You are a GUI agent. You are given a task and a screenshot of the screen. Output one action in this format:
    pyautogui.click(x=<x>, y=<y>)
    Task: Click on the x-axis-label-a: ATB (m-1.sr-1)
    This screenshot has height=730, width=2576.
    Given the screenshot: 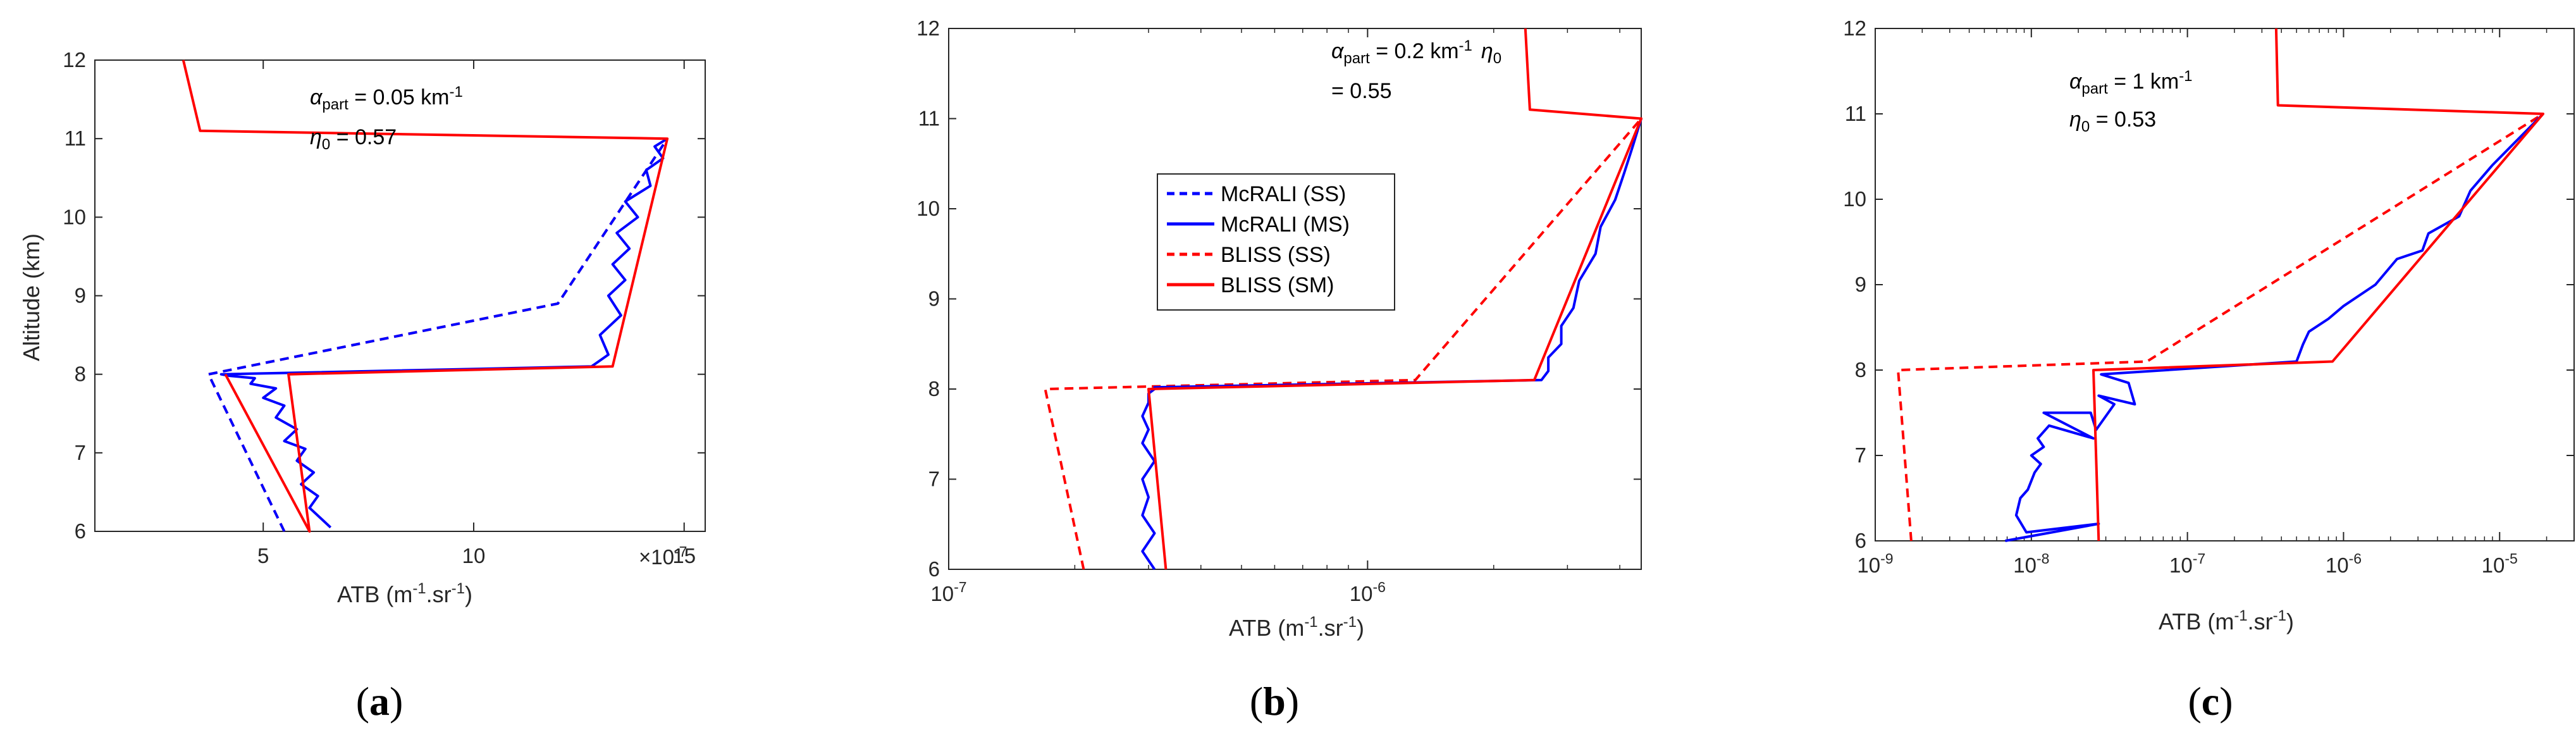 What is the action you would take?
    pyautogui.click(x=404, y=593)
    